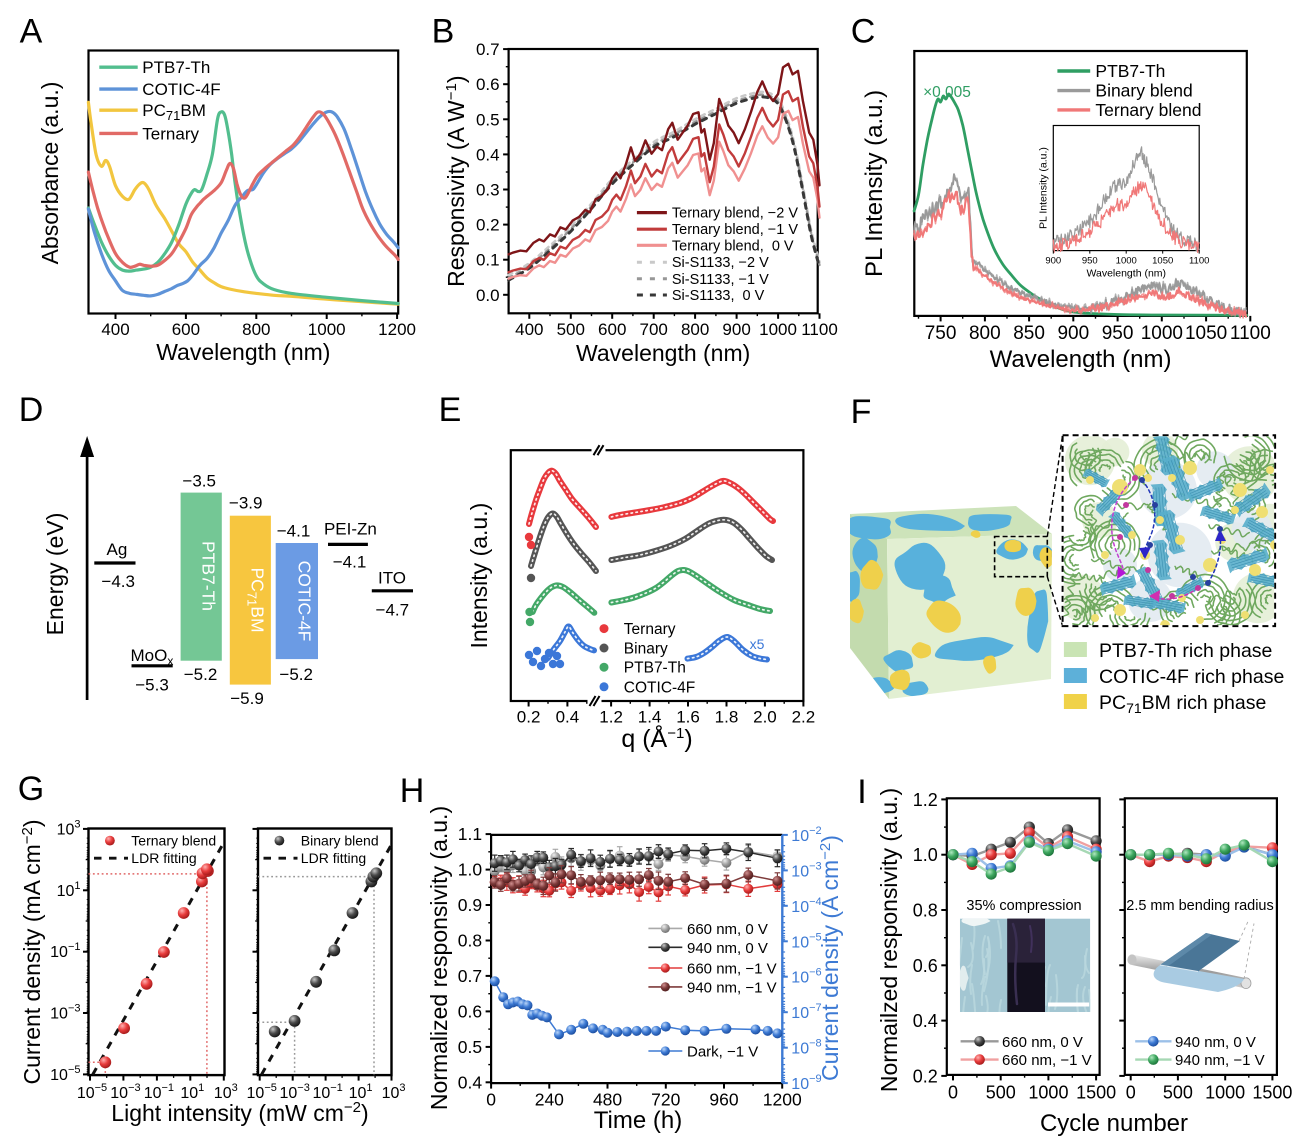  Describe the element at coordinates (727, 717) in the screenshot. I see `svg-text: 1.8` at that location.